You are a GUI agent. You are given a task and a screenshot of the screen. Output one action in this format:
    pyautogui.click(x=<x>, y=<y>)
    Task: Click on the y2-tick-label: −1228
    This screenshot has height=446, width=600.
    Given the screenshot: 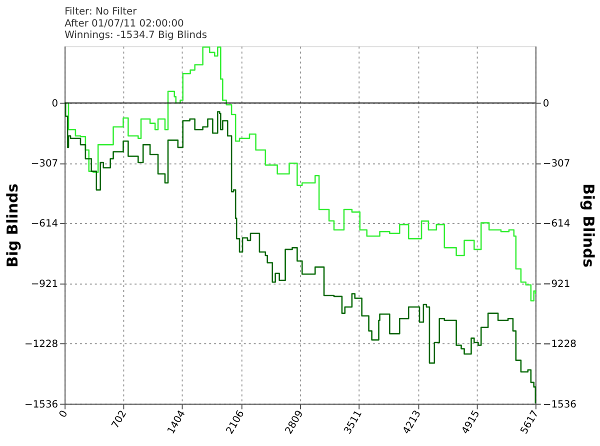 What is the action you would take?
    pyautogui.click(x=559, y=344)
    